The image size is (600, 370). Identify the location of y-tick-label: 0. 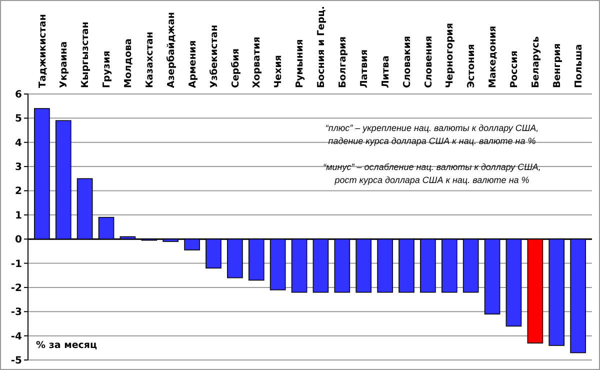
(18, 240).